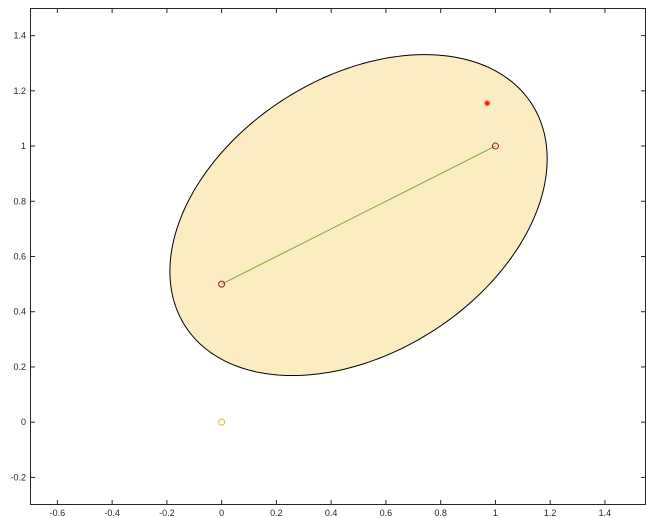 Image resolution: width=646 pixels, height=518 pixels. Describe the element at coordinates (331, 513) in the screenshot. I see `x-tick-label: 0.4` at that location.